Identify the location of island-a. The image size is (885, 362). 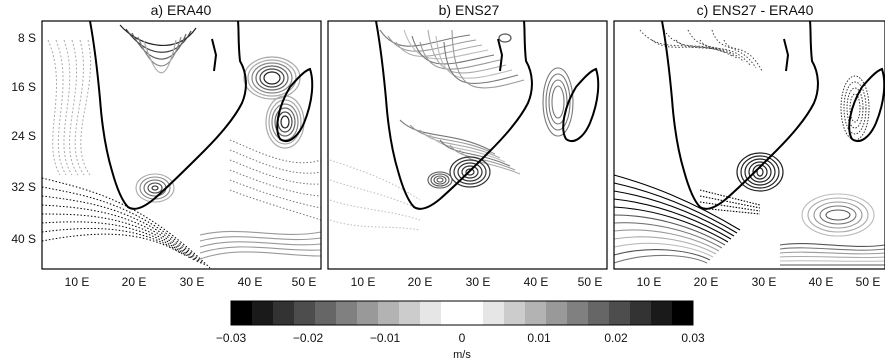
(214, 55).